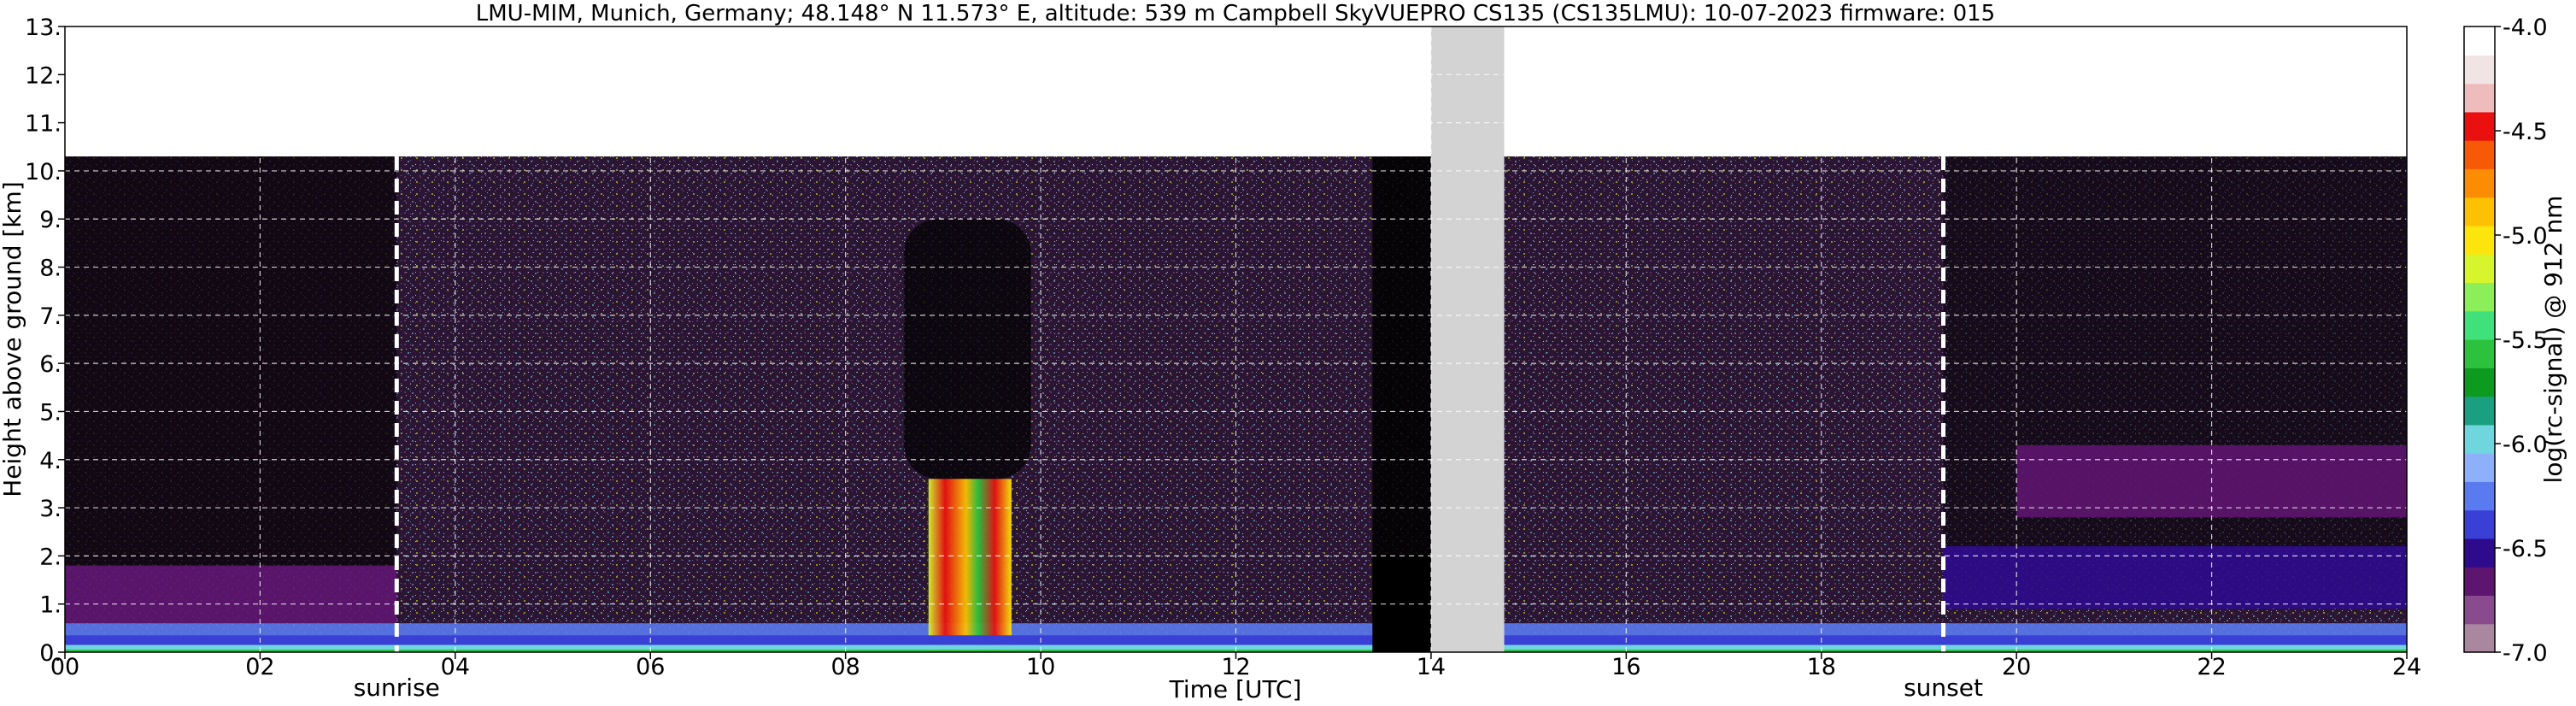 The image size is (2576, 706). I want to click on y-tick-label-7: 7., so click(50, 316).